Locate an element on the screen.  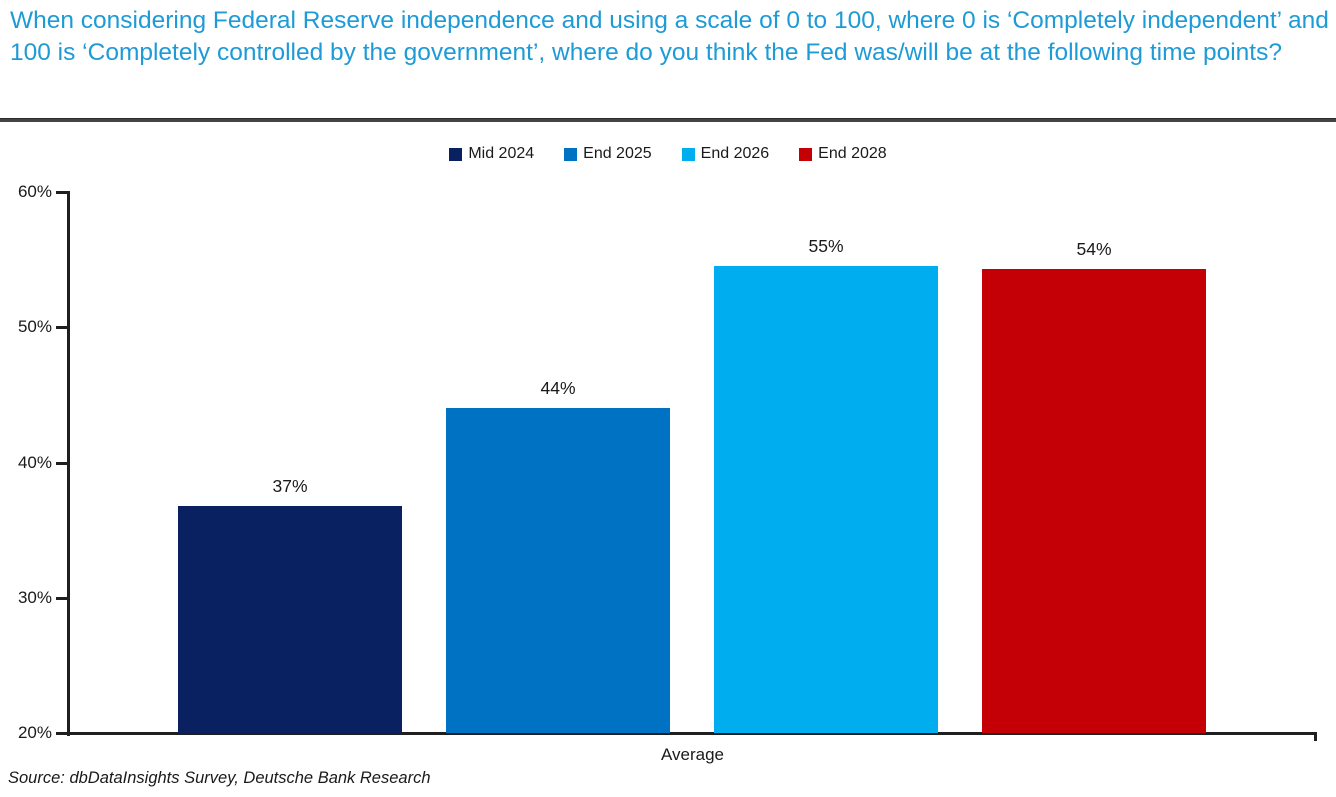
bar-end-2028 is located at coordinates (1094, 501).